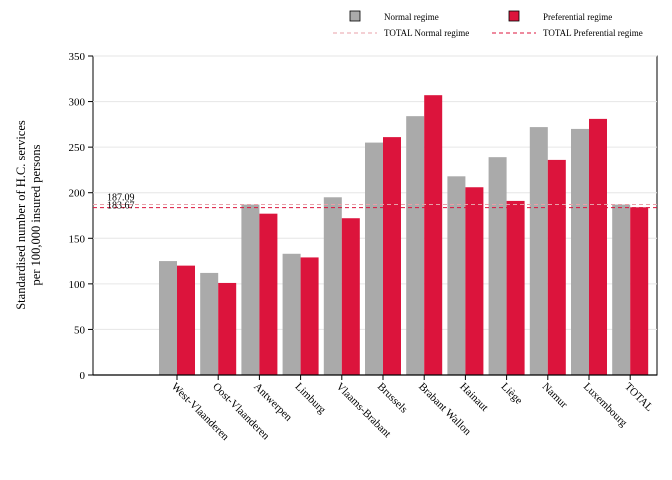 This screenshot has width=672, height=480. I want to click on legend-swatch-preferential, so click(514, 16).